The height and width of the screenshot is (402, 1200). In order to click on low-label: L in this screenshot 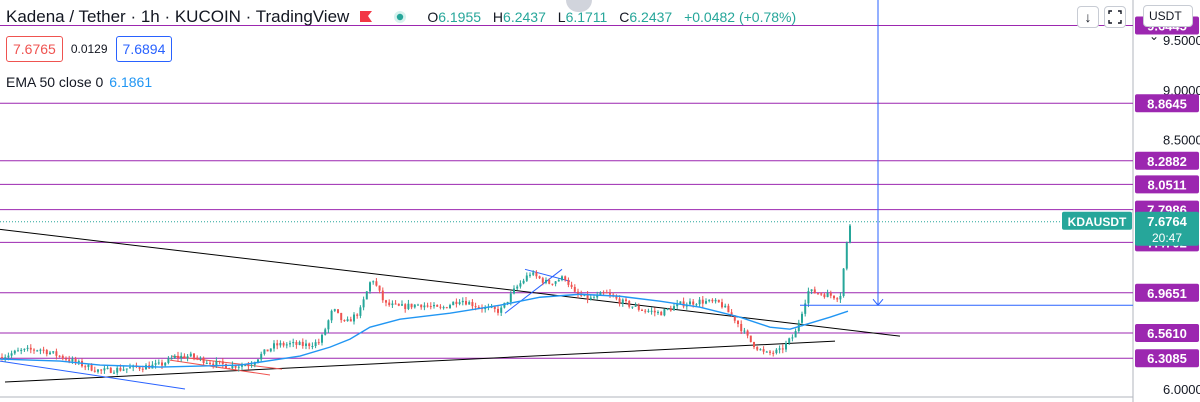, I will do `click(561, 17)`.